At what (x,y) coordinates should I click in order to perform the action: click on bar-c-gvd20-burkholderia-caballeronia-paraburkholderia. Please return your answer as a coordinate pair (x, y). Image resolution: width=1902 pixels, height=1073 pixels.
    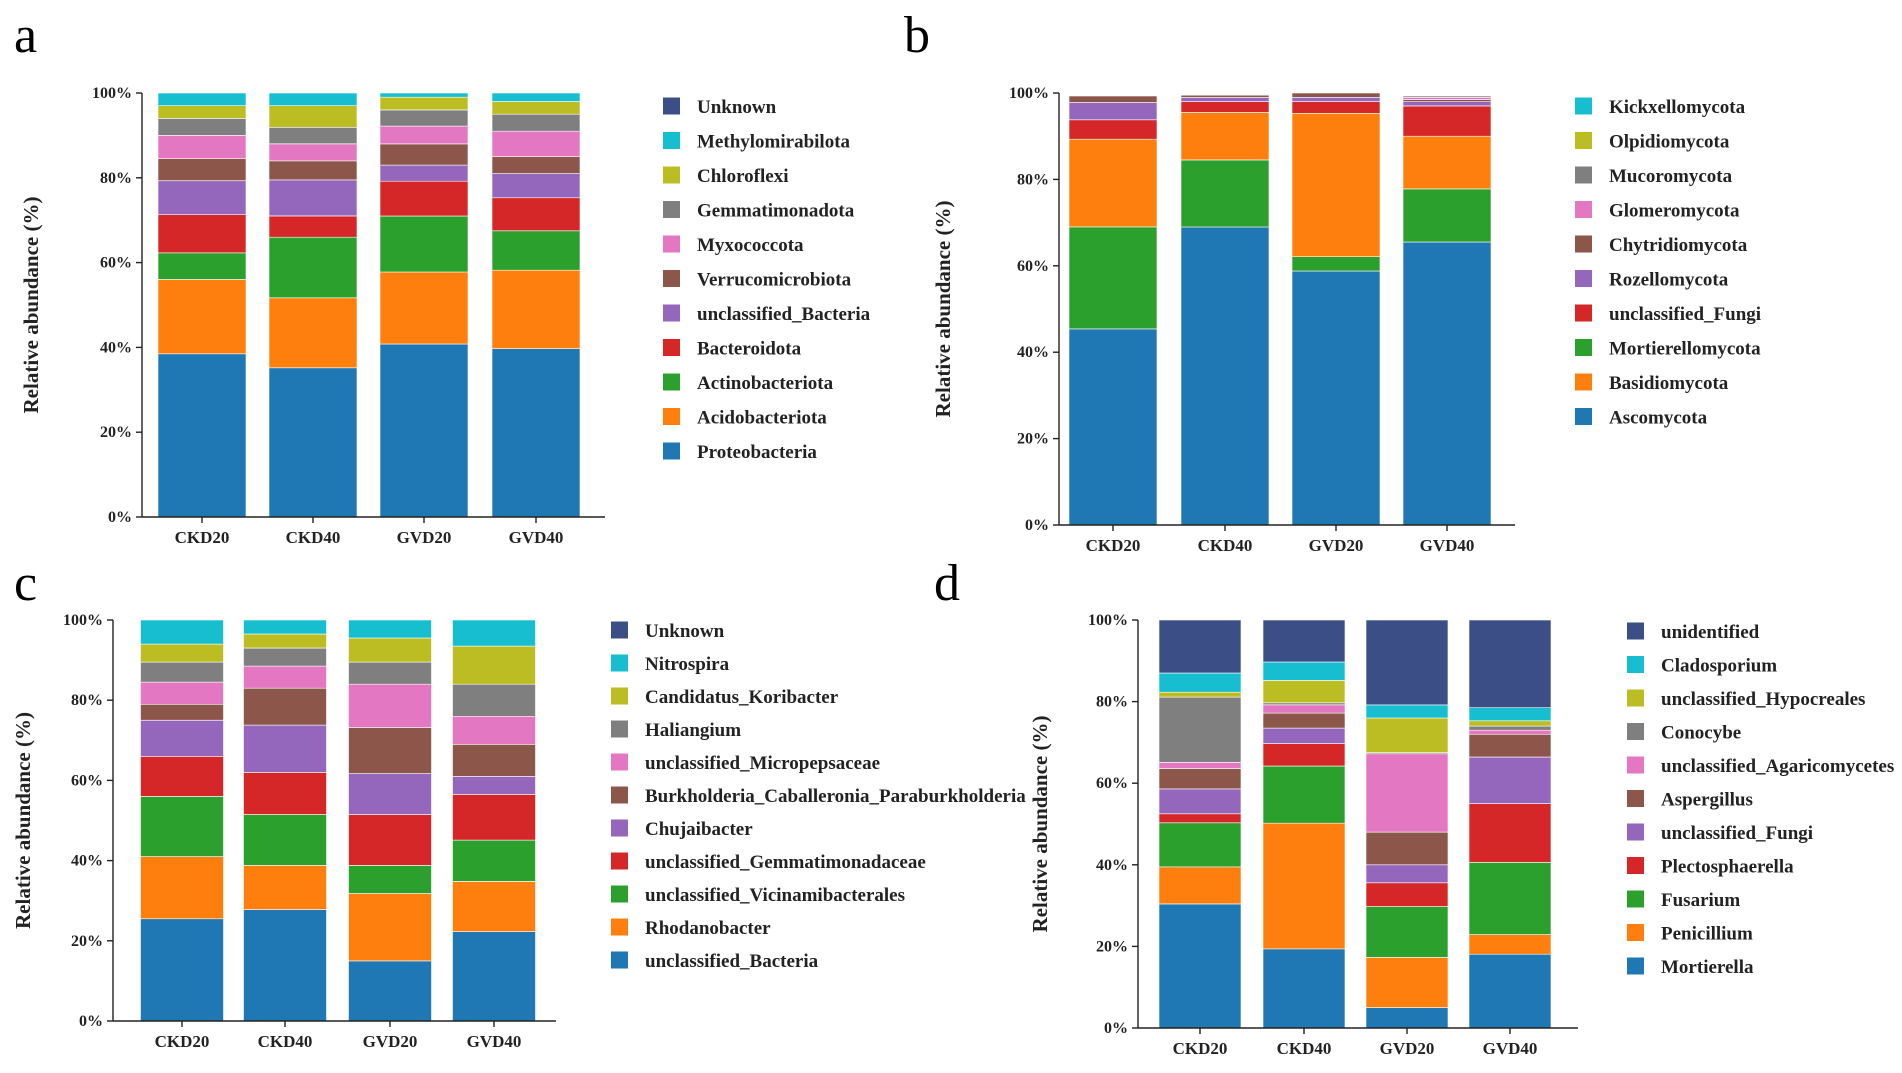
    Looking at the image, I should click on (390, 750).